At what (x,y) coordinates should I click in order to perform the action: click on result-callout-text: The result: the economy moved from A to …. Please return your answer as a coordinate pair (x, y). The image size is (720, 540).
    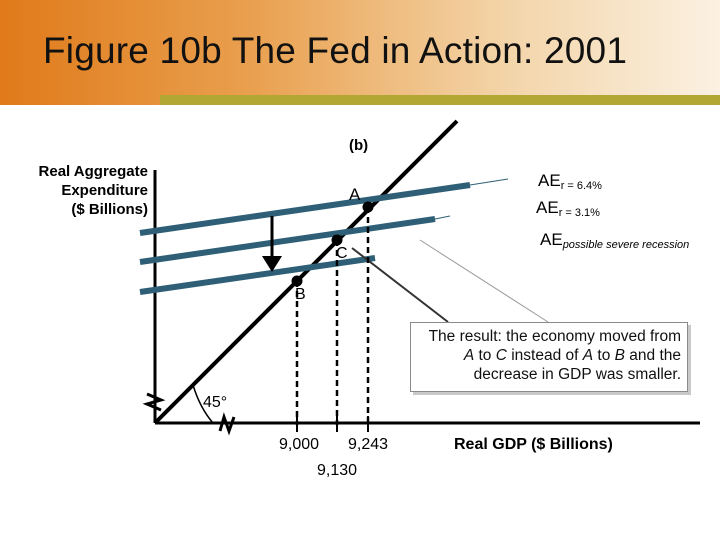
    Looking at the image, I should click on (554, 355).